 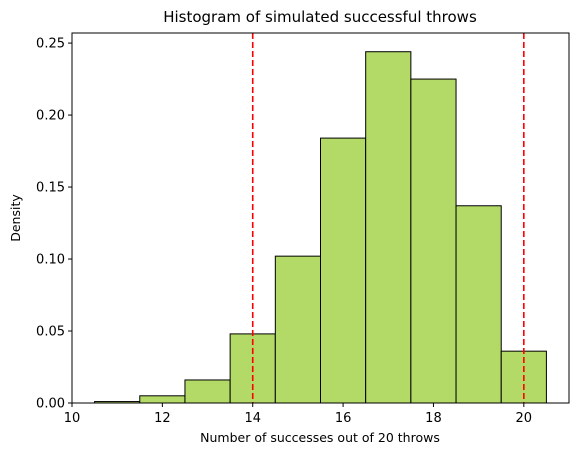 I want to click on x-tick-label: 20, so click(x=524, y=418).